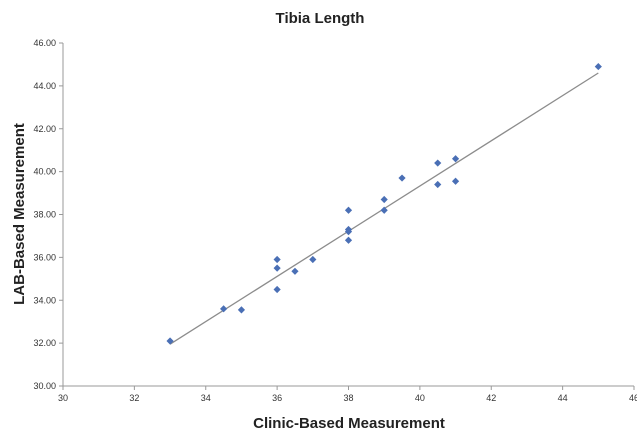  Describe the element at coordinates (44, 343) in the screenshot. I see `y-tick-label: 32.00` at that location.